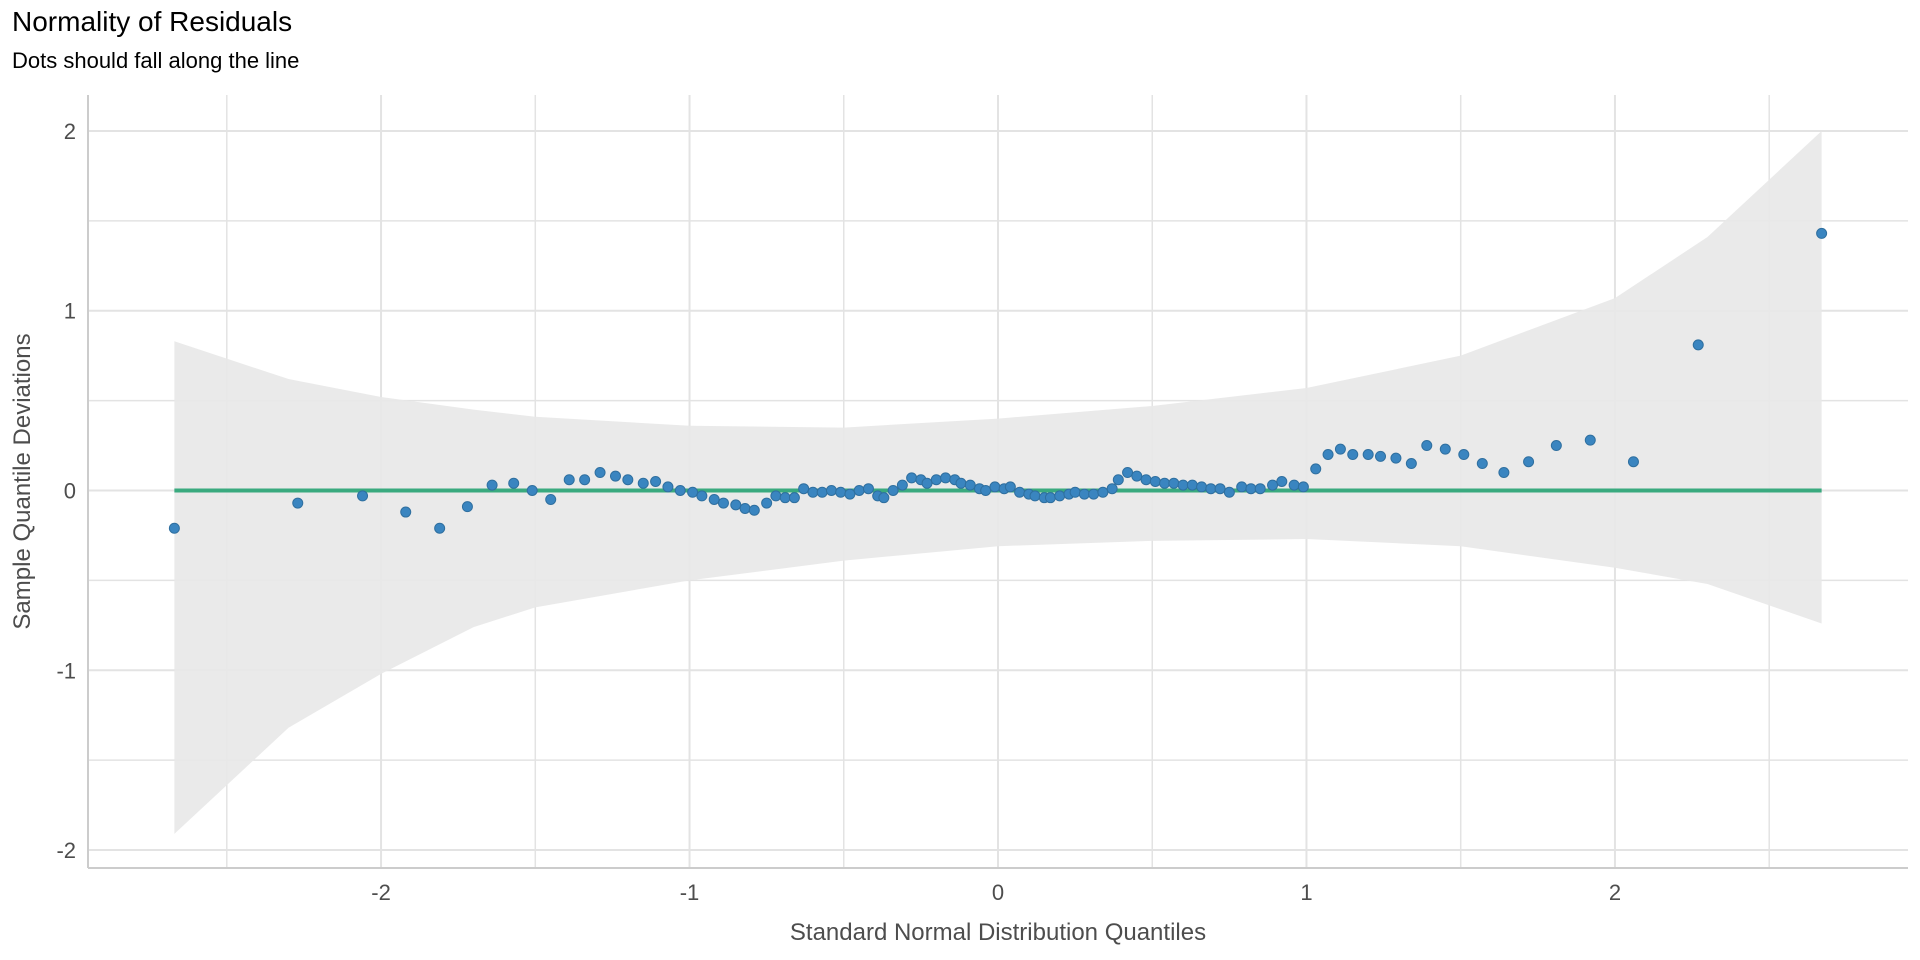  What do you see at coordinates (998, 932) in the screenshot?
I see `x-axis-title: Standard Normal Distribution Quantiles` at bounding box center [998, 932].